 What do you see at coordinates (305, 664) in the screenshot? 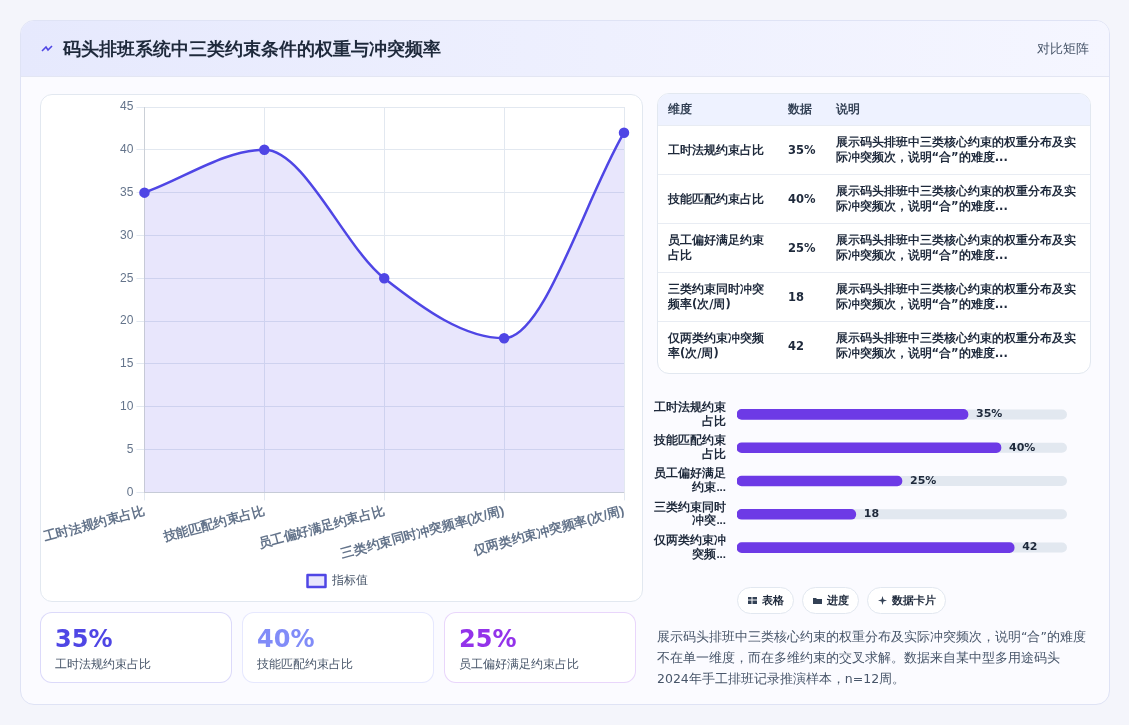
I see `category-label: 技能匹配约束占比` at bounding box center [305, 664].